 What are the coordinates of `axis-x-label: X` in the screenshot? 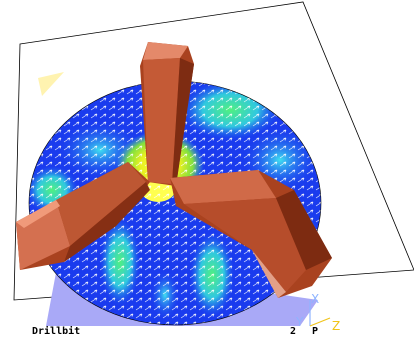 It's located at (315, 299).